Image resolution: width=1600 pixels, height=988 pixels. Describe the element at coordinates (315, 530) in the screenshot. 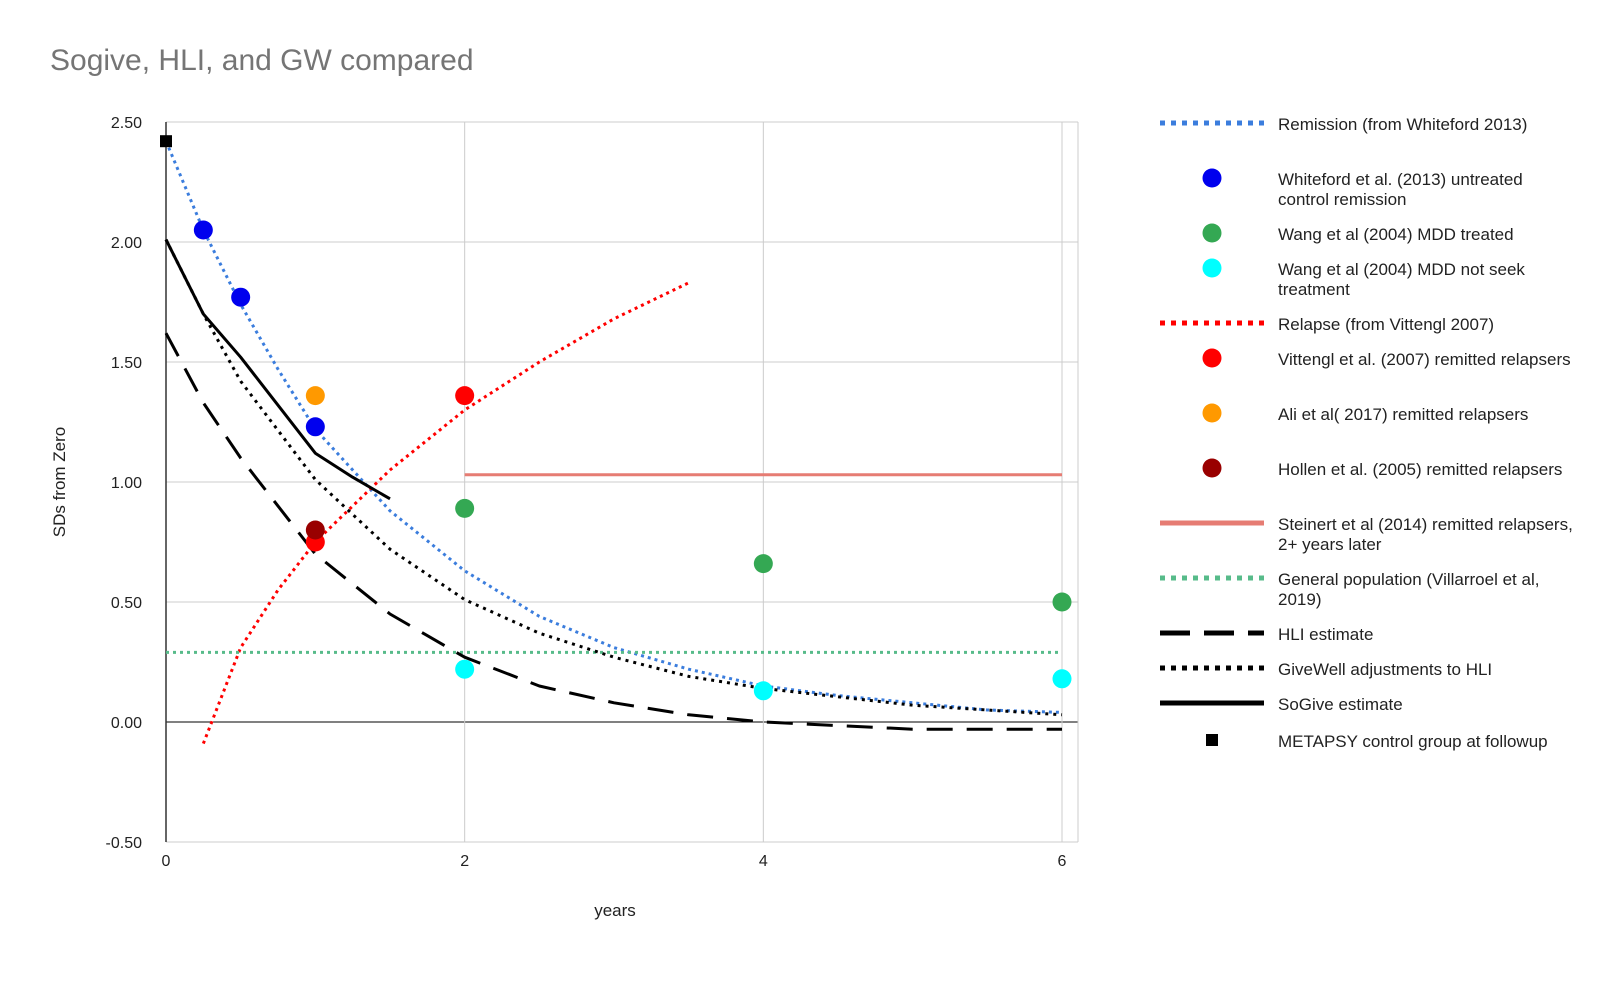

I see `data-point-hollen-et-al-2005-remitted-relapsers` at that location.